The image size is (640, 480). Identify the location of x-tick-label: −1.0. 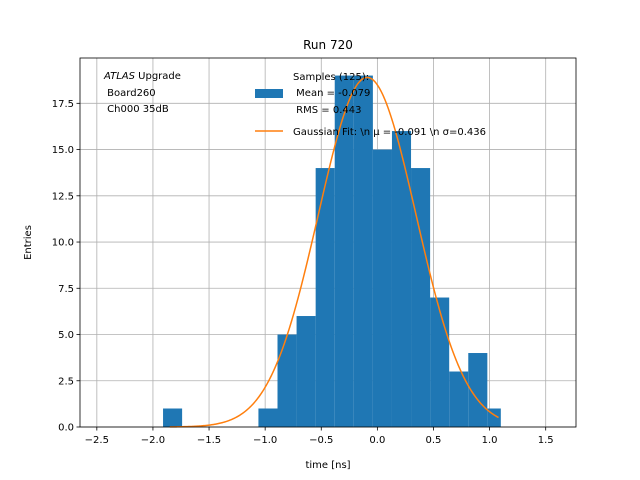
(265, 440).